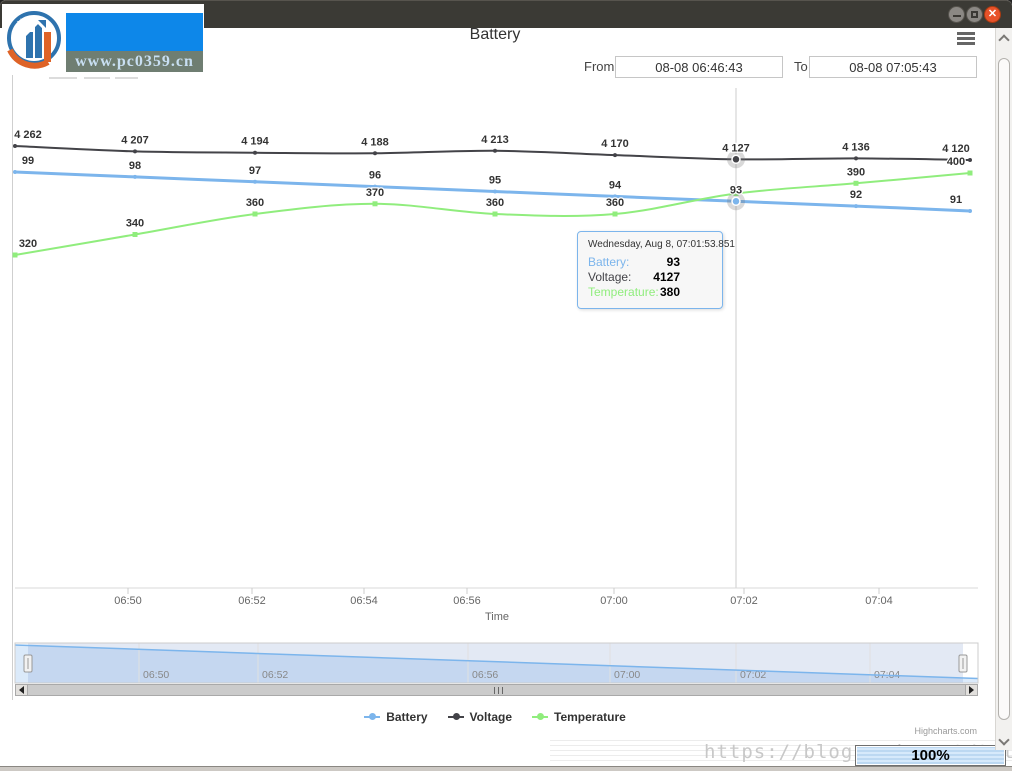 This screenshot has width=1012, height=771. Describe the element at coordinates (492, 153) in the screenshot. I see `series-line-voltage` at that location.